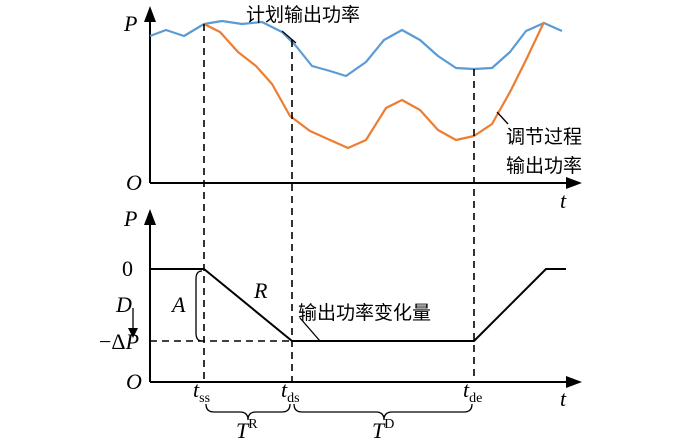 This screenshot has width=700, height=440. Describe the element at coordinates (127, 268) in the screenshot. I see `zero-label: 0` at that location.